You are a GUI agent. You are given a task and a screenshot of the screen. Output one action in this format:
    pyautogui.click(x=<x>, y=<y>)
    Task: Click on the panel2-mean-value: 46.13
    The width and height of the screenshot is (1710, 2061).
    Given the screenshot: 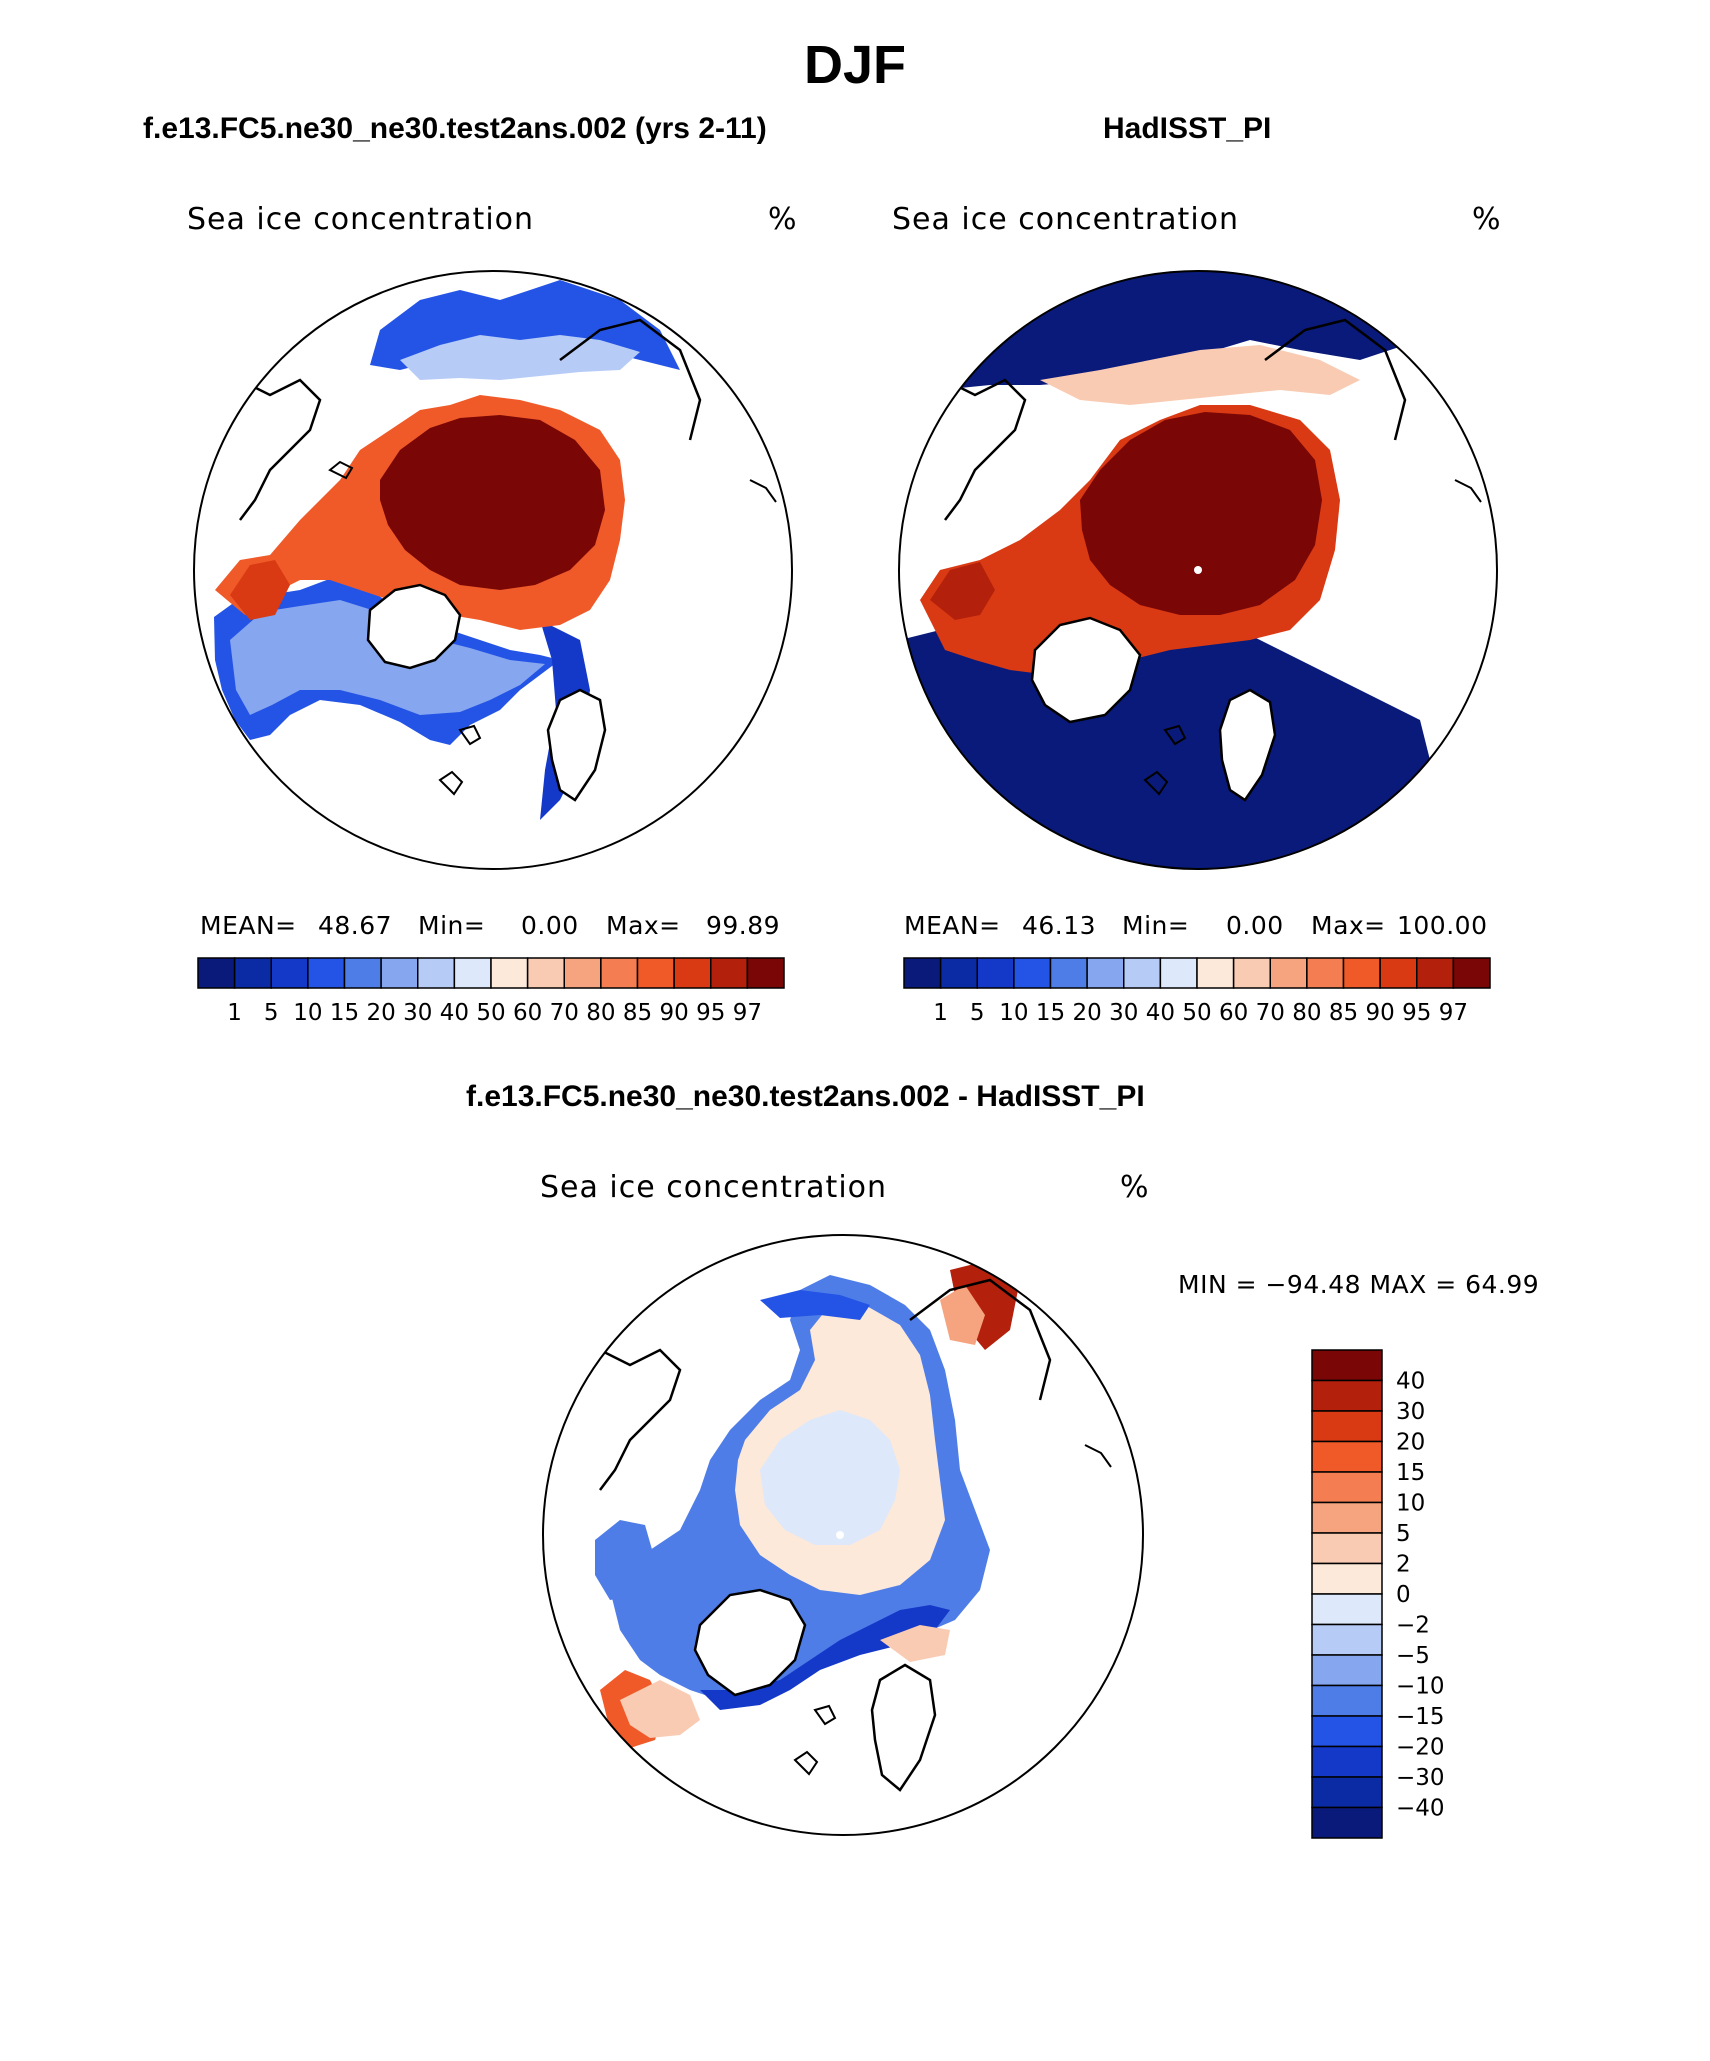 What is the action you would take?
    pyautogui.click(x=1059, y=925)
    